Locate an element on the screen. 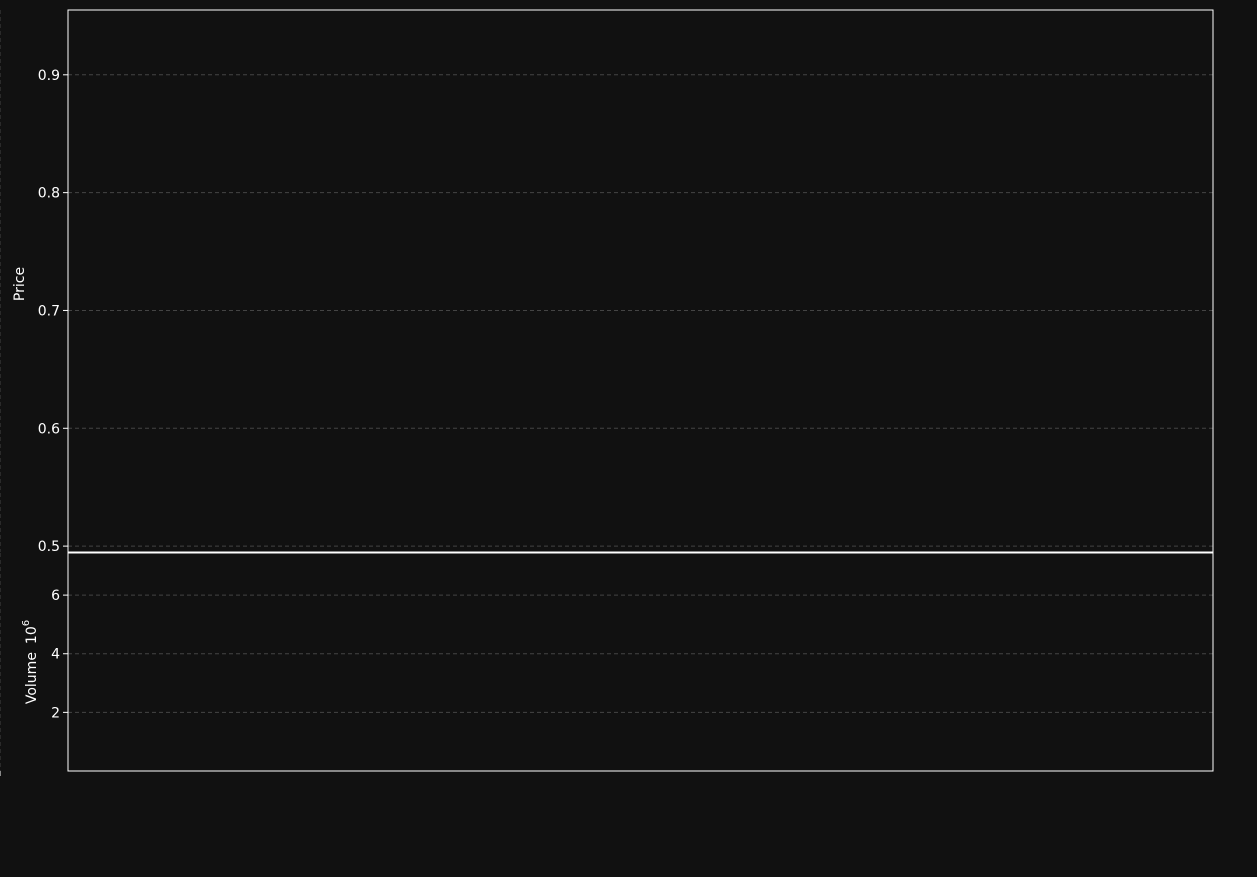 The width and height of the screenshot is (1257, 877). price-tick-label: 0.9 is located at coordinates (49, 76).